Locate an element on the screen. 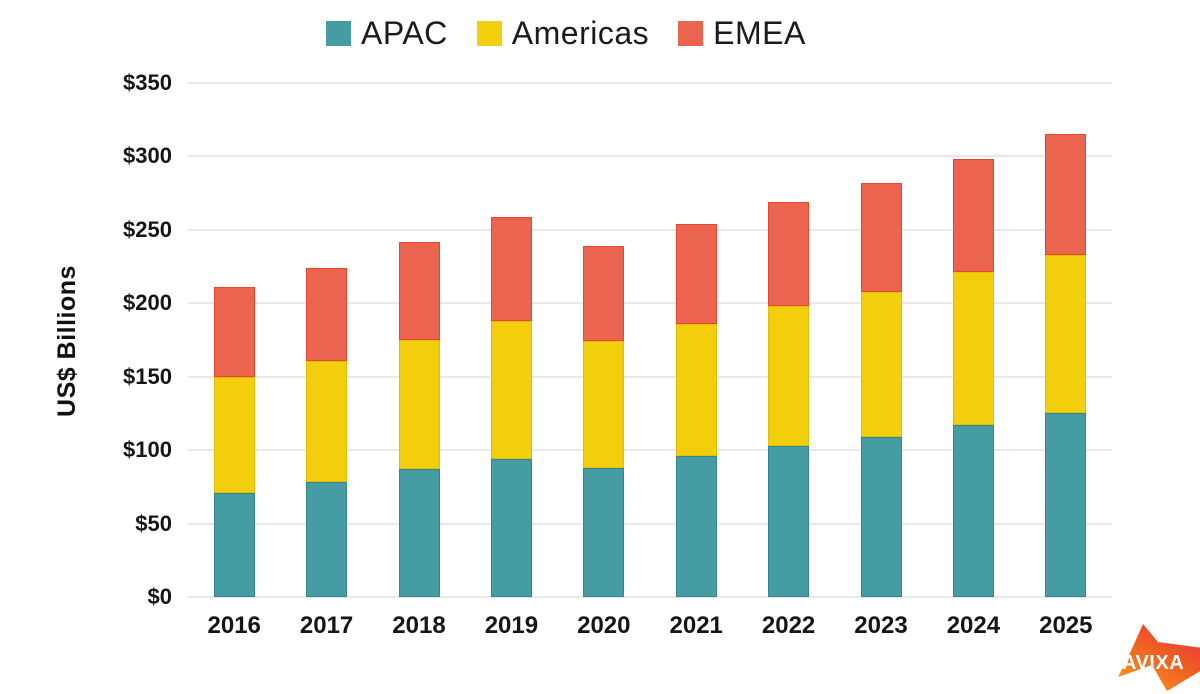  bar-segment-americas-2019 is located at coordinates (511, 389).